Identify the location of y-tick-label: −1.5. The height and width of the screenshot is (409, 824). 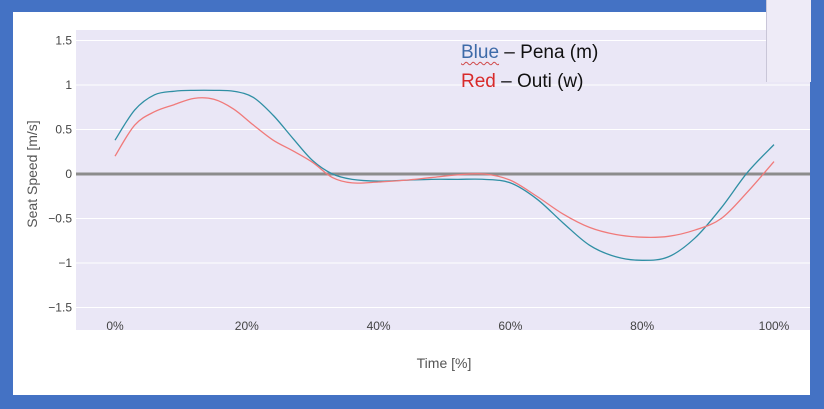
(60, 308).